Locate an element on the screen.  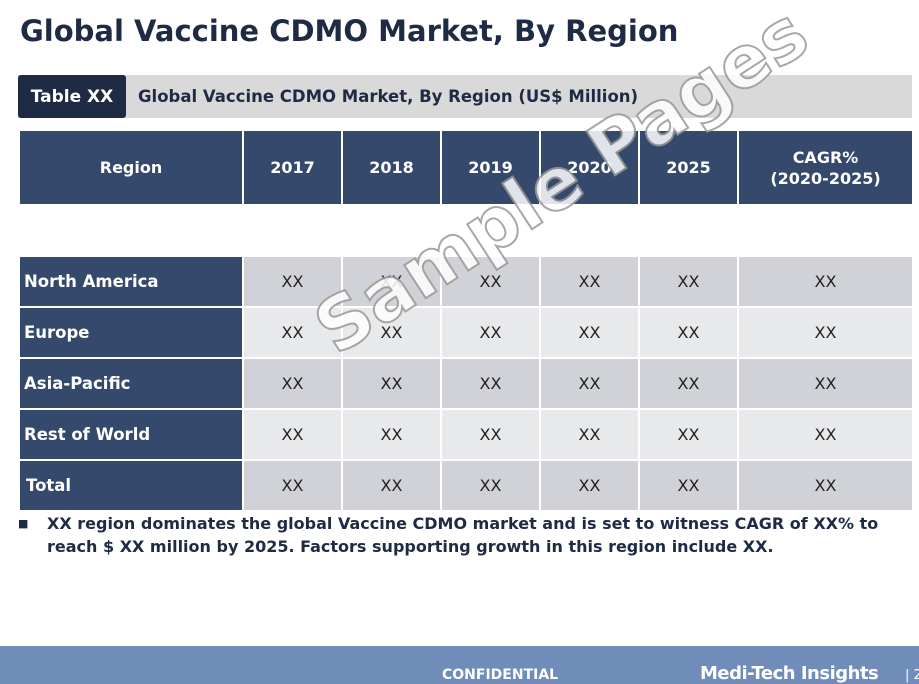
table-row: Asia-Pacific XX XX XX XX XX XX is located at coordinates (466, 383).